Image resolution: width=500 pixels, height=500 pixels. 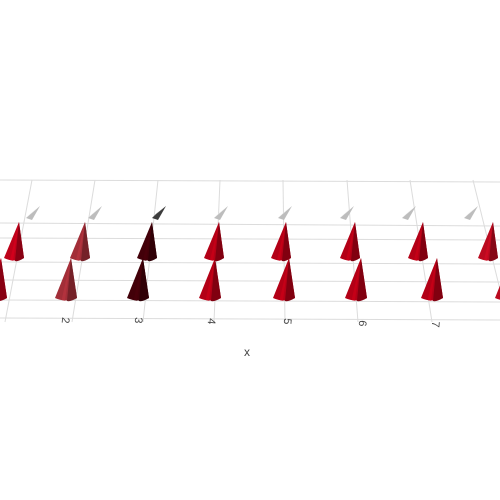 I want to click on x-tick-label: 3, so click(x=138, y=320).